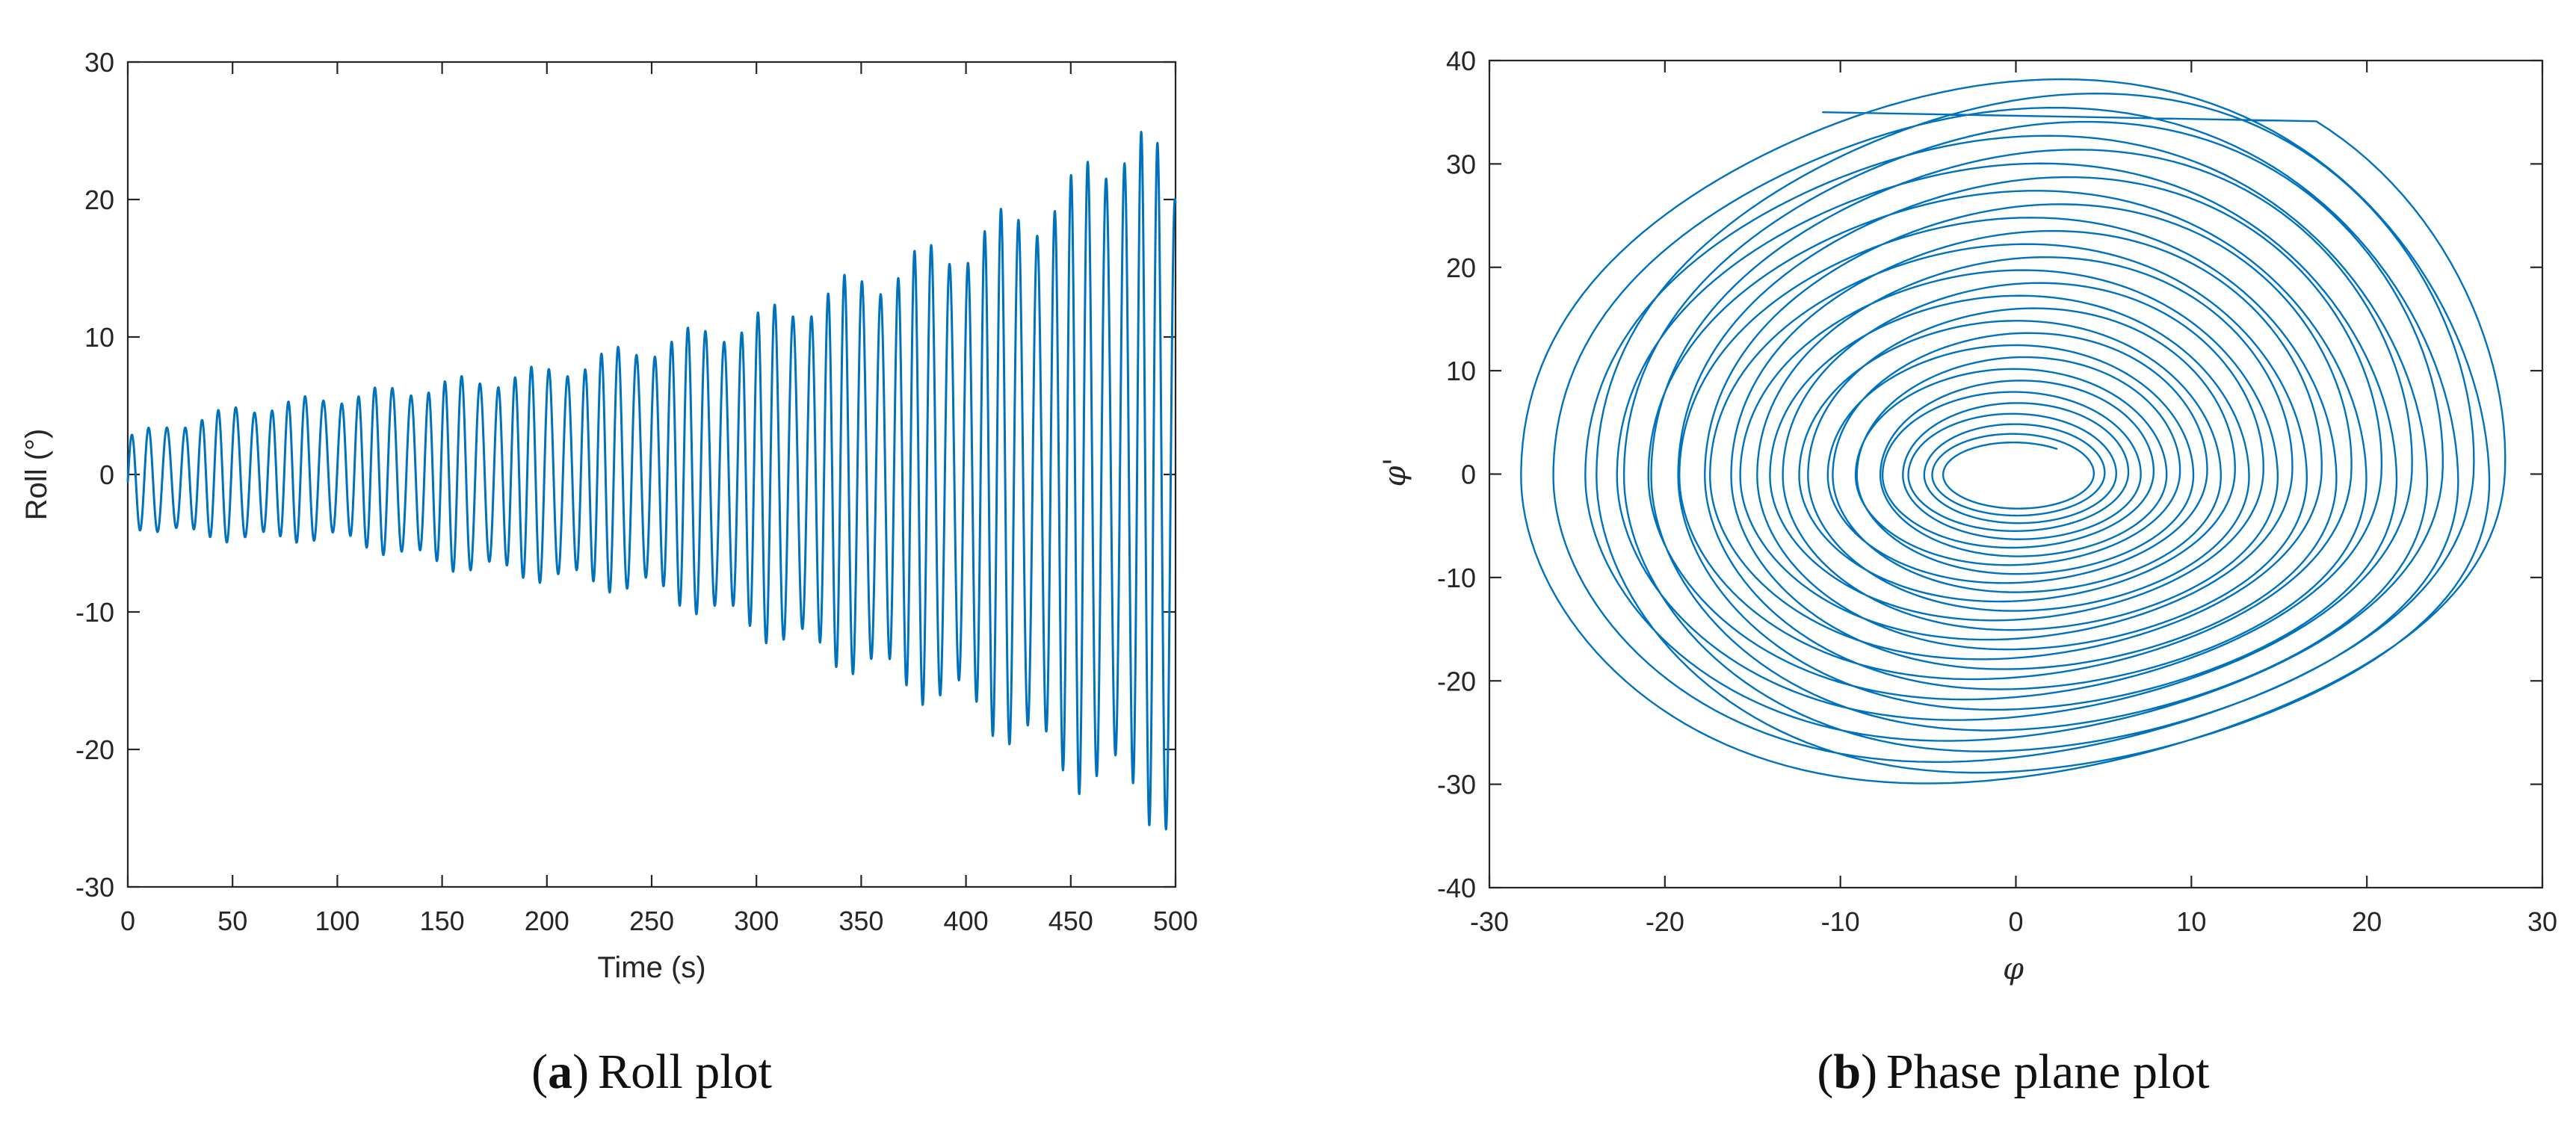 Image resolution: width=2576 pixels, height=1126 pixels. I want to click on roll-x-tick-label-5: 250, so click(652, 921).